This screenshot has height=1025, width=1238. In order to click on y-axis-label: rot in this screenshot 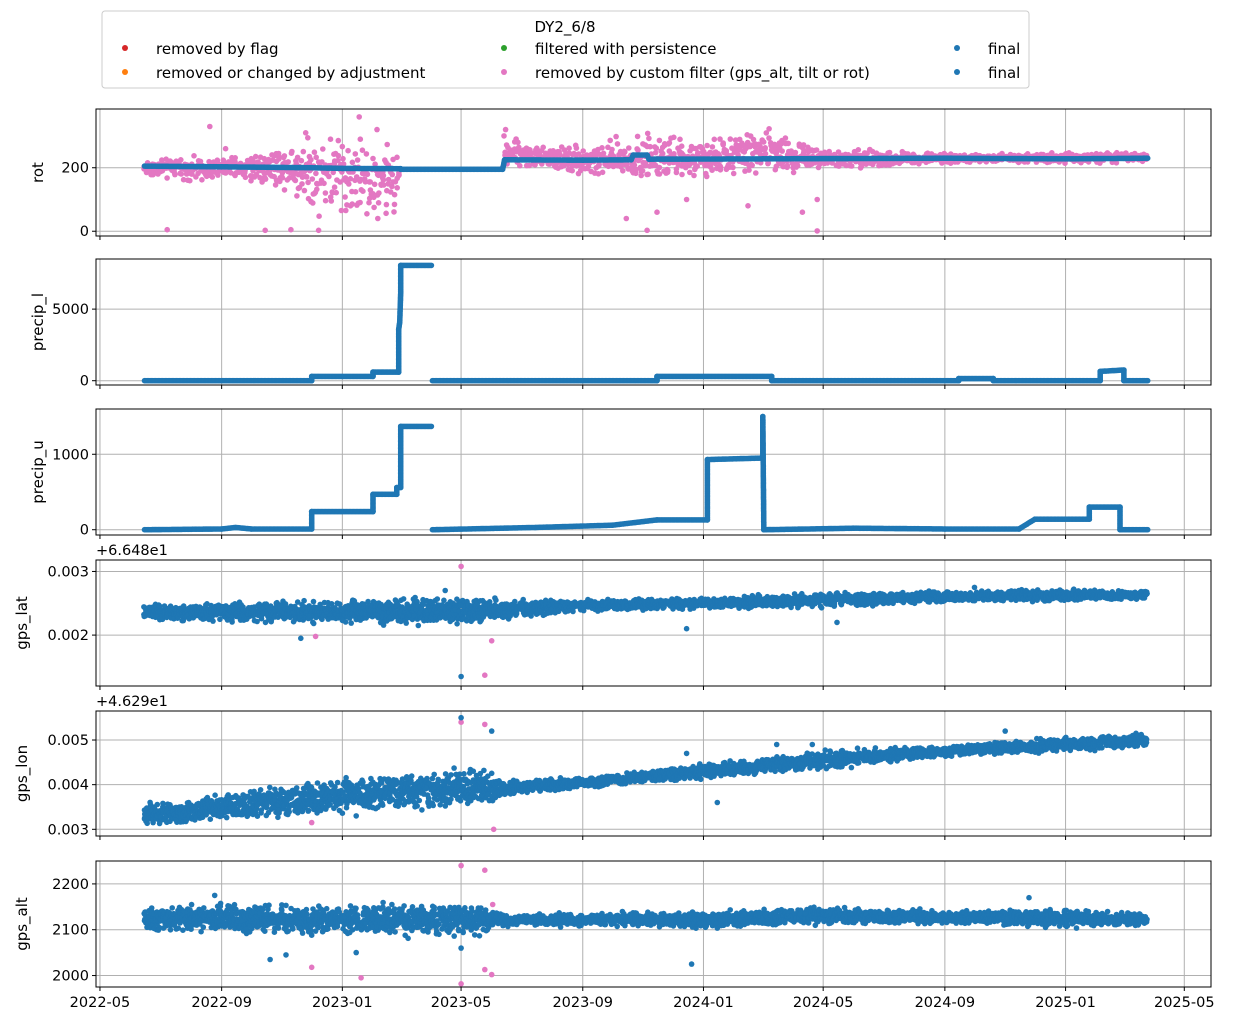, I will do `click(38, 172)`.